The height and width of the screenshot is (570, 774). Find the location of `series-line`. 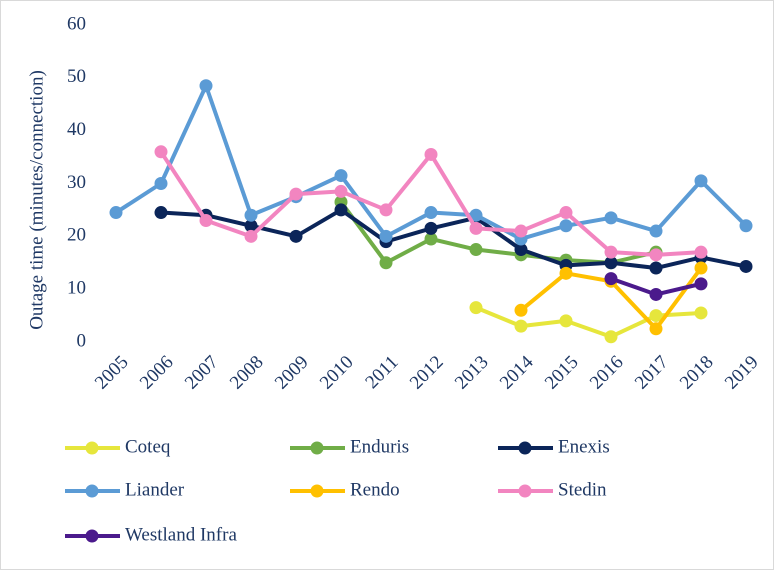

series-line is located at coordinates (588, 322).